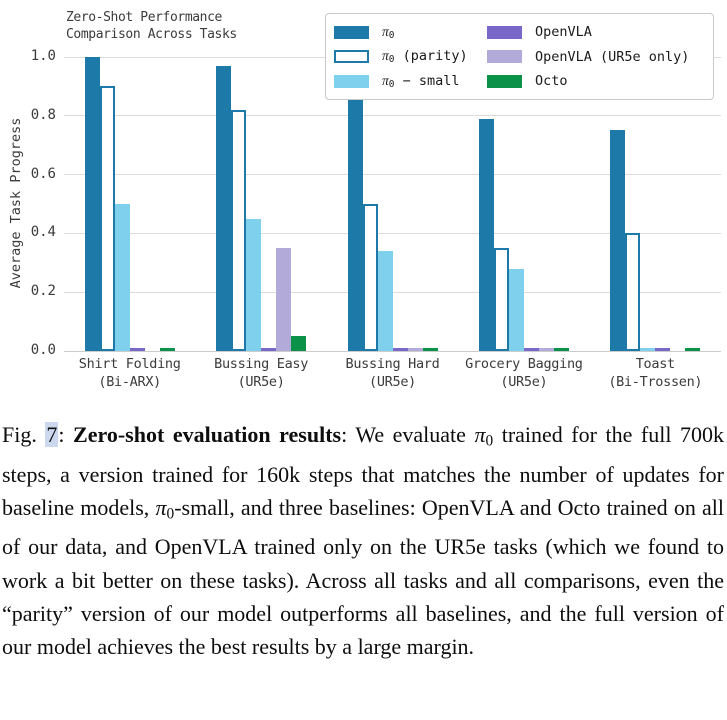  What do you see at coordinates (692, 349) in the screenshot?
I see `bar-s5-toast` at bounding box center [692, 349].